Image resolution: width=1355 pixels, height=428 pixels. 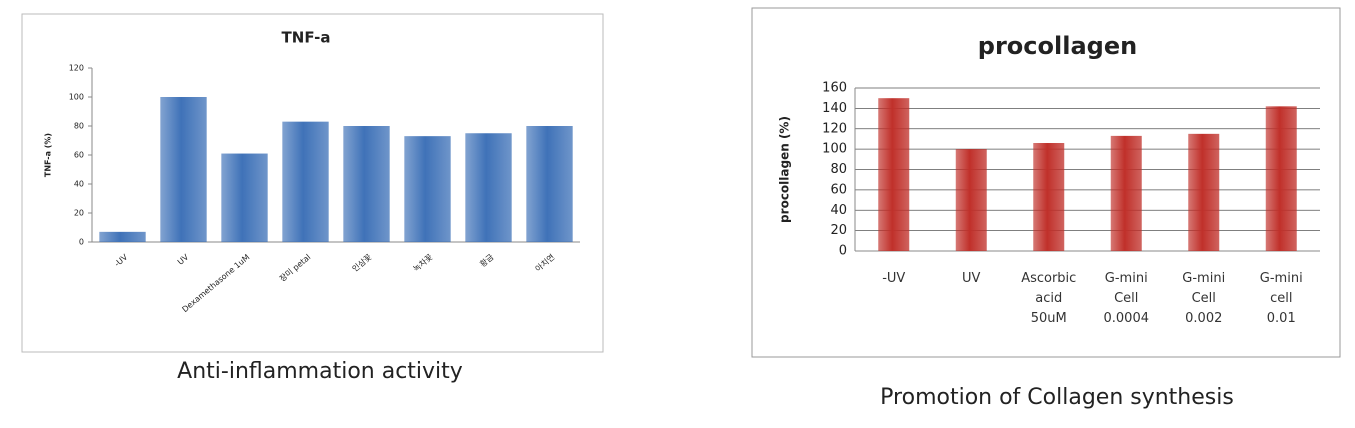 I want to click on chart-title: procollagen, so click(x=1057, y=46).